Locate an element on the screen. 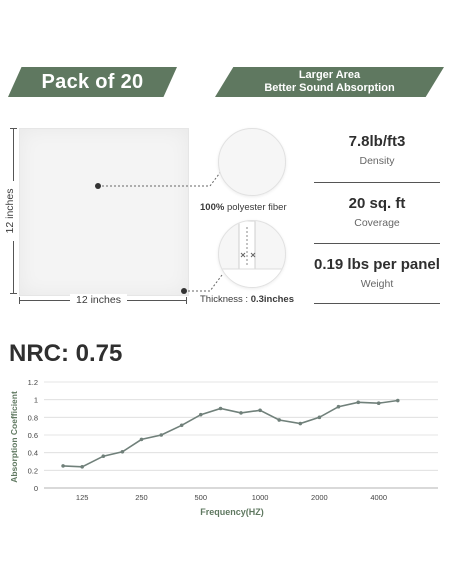  spec-weight-label: Weight is located at coordinates (377, 284).